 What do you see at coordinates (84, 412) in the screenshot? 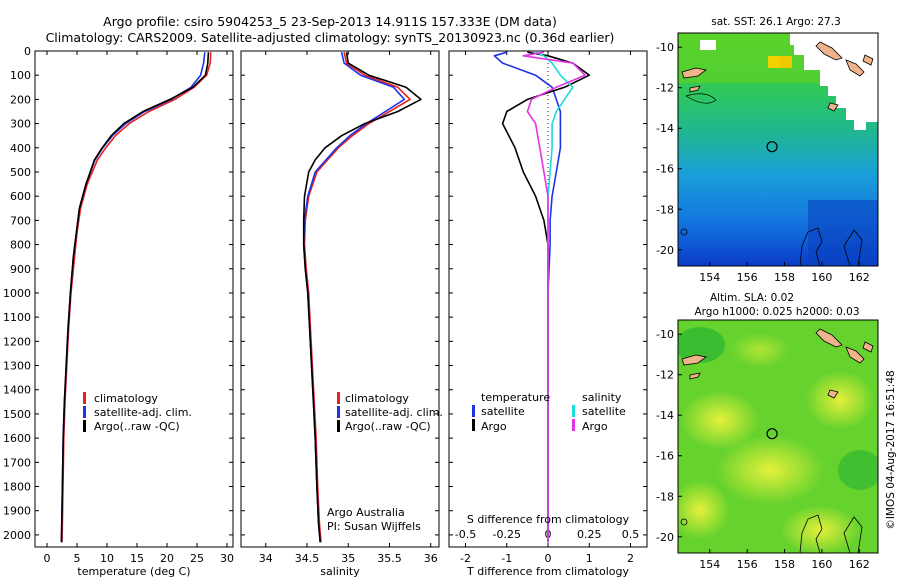
I see `legend-satellite-swatch` at bounding box center [84, 412].